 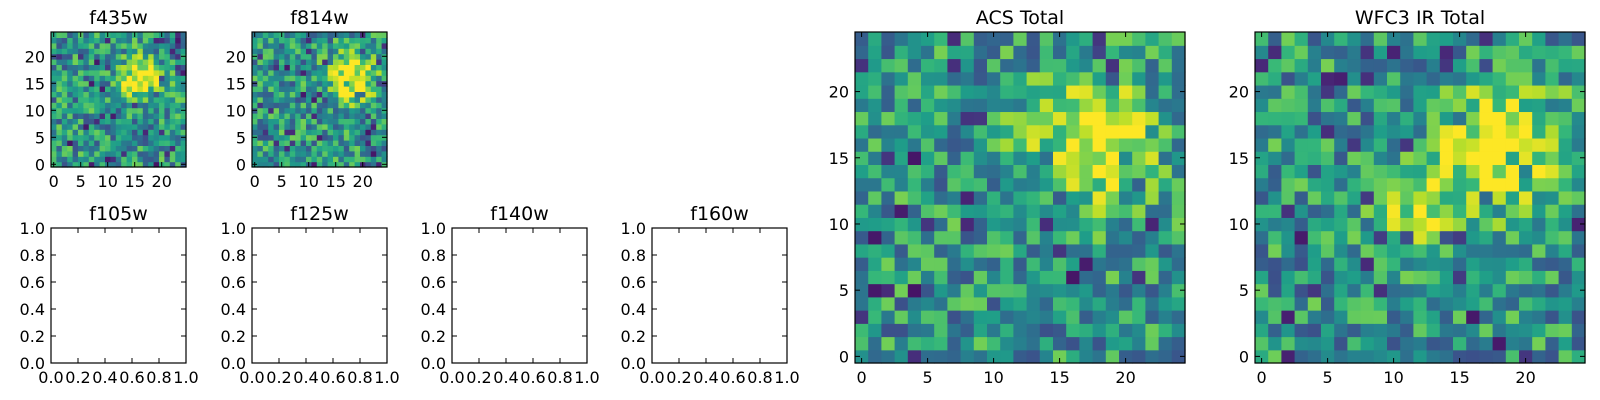 I want to click on x-tick-label: 0, so click(x=1262, y=377).